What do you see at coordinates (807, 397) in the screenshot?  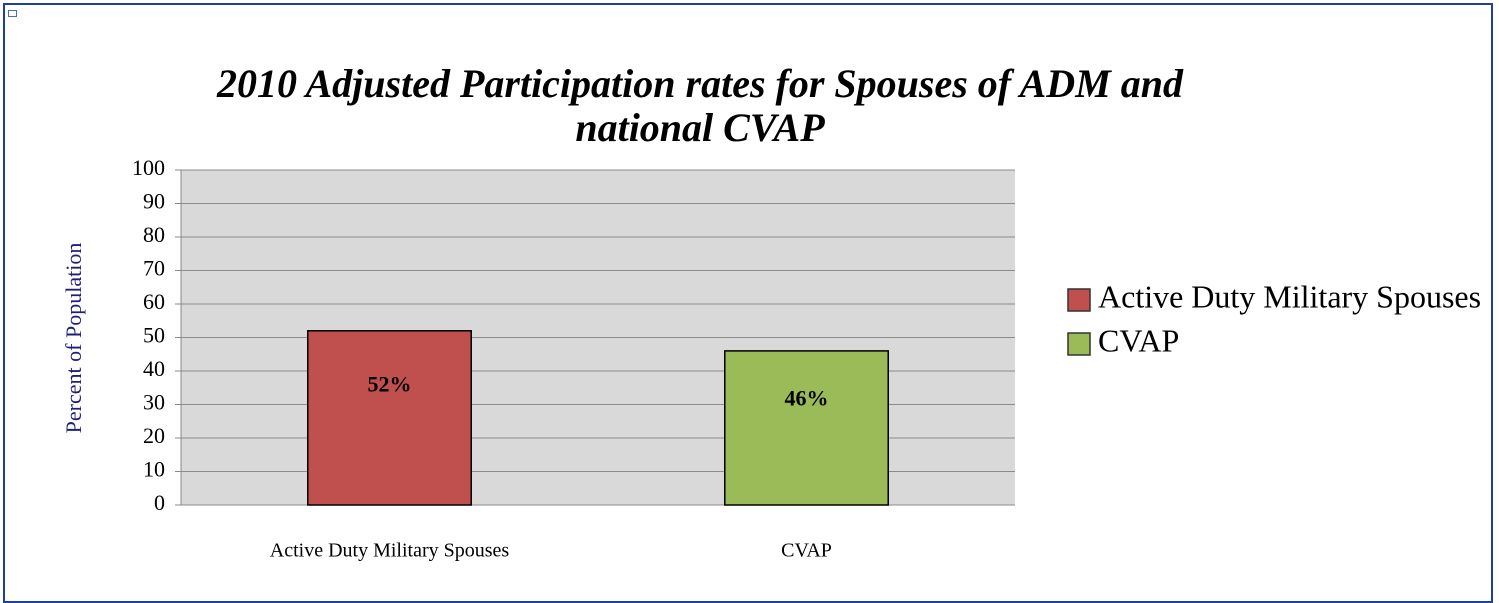 I see `data-label: 46%` at bounding box center [807, 397].